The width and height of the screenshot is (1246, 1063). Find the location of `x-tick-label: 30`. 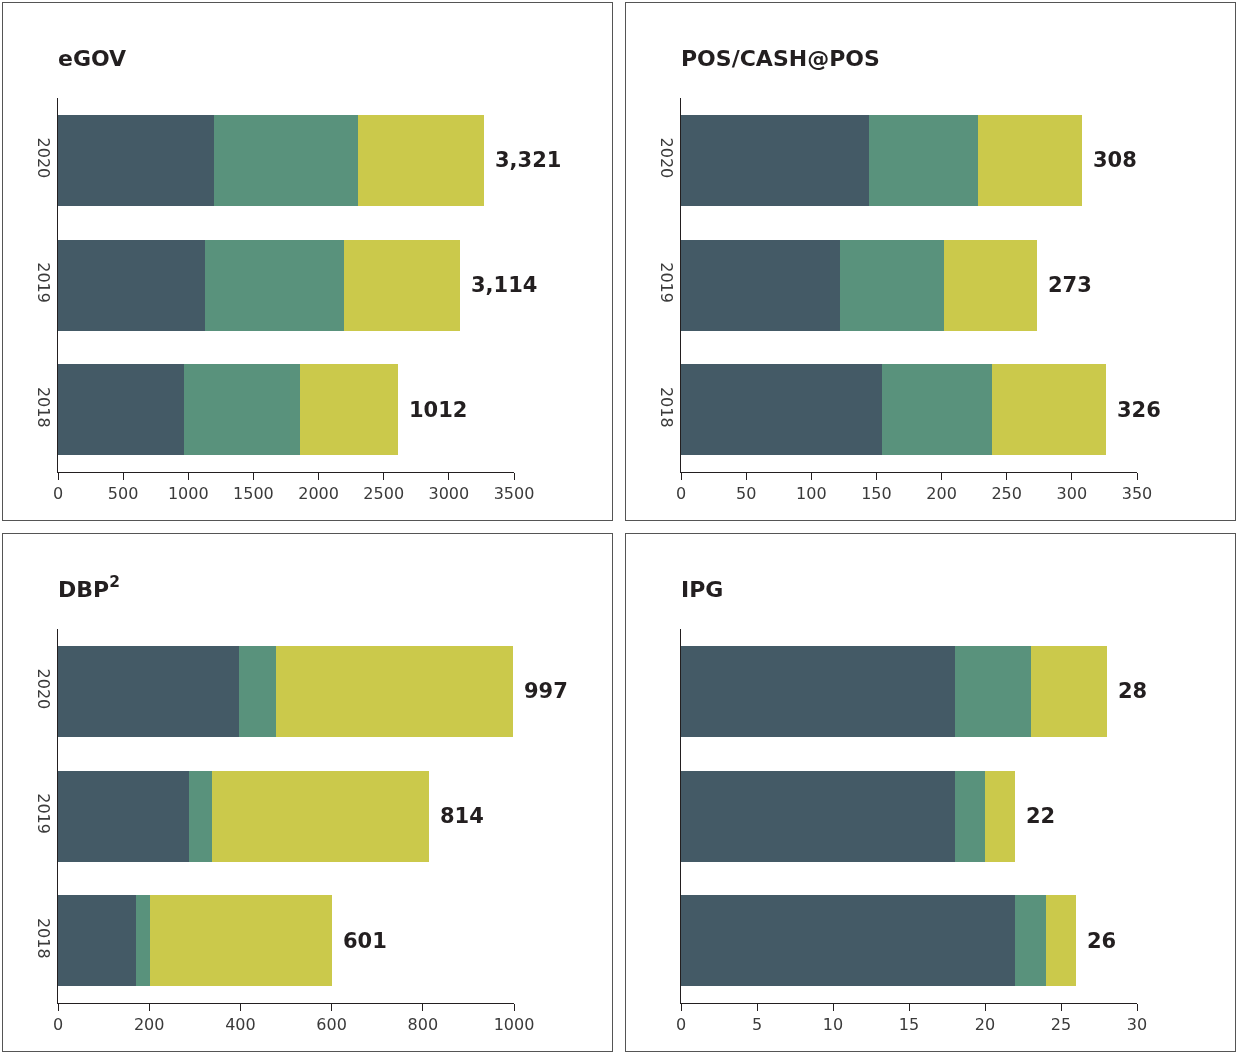

x-tick-label: 30 is located at coordinates (1137, 1025).